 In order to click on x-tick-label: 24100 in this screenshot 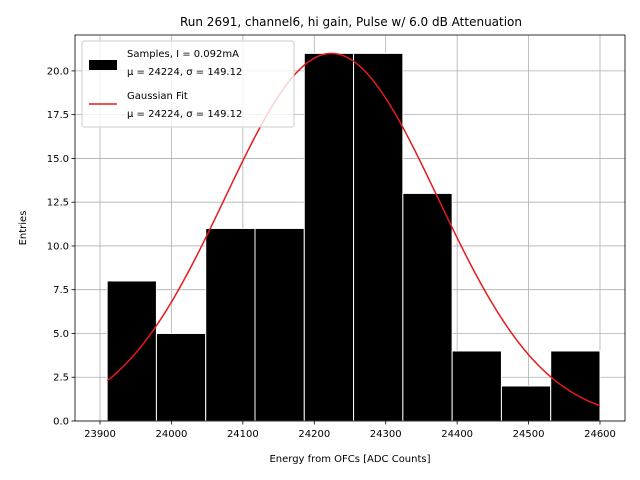, I will do `click(243, 434)`.